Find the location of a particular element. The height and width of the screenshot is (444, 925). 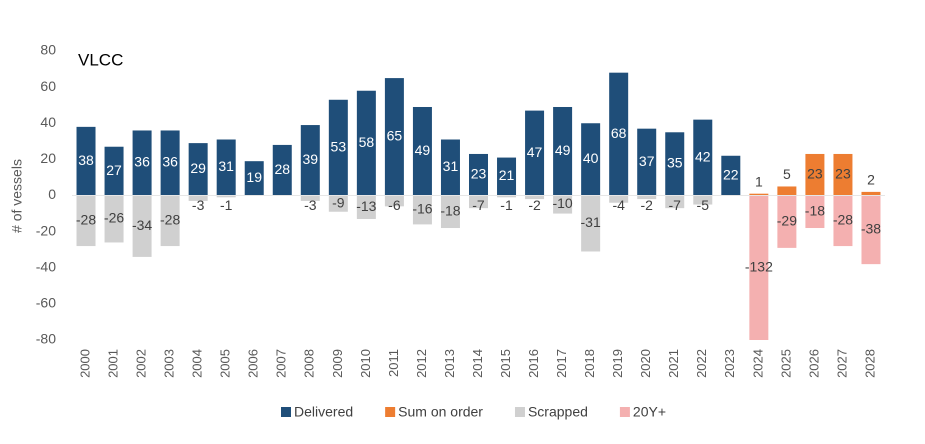

data-label: 22 is located at coordinates (731, 174).